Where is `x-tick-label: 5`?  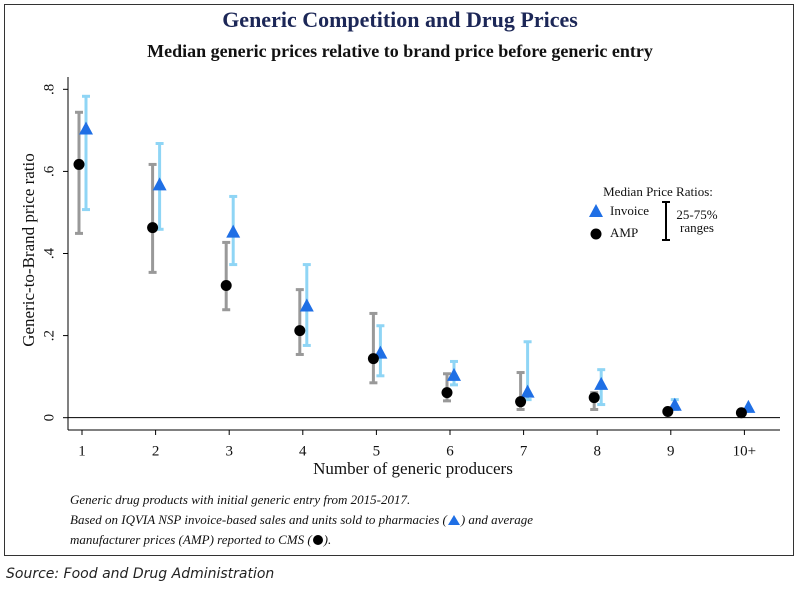 x-tick-label: 5 is located at coordinates (377, 451).